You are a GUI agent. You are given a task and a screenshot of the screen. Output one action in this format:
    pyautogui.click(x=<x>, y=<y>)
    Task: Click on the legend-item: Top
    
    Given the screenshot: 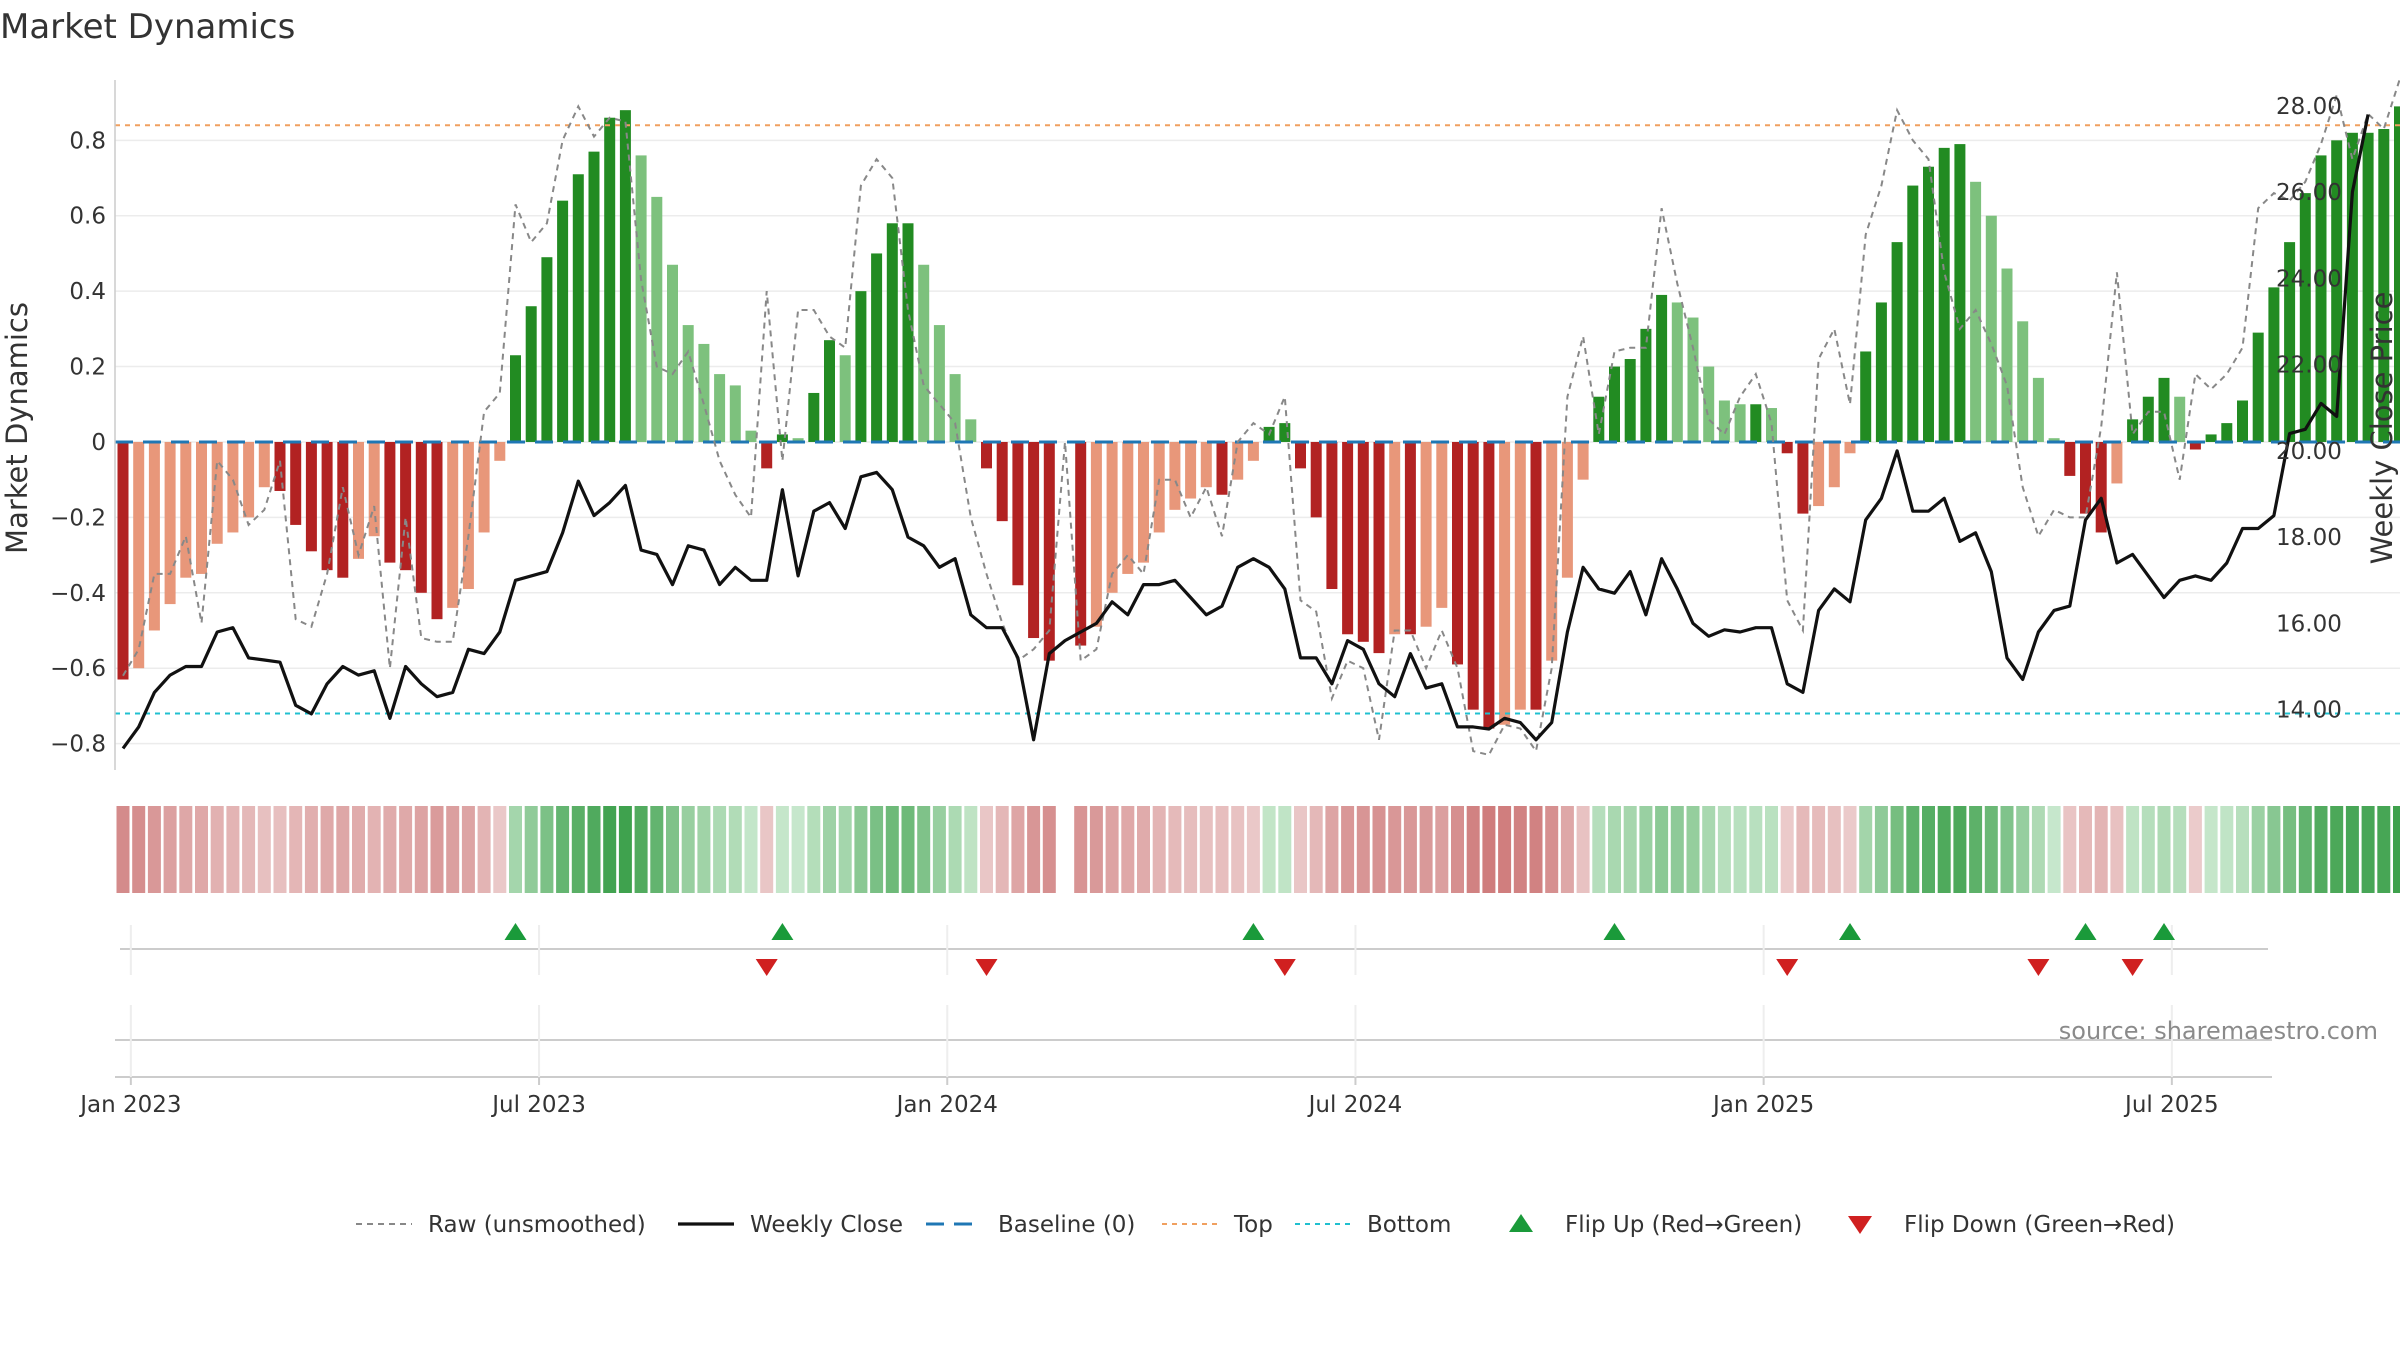 What is the action you would take?
    pyautogui.click(x=1217, y=1225)
    